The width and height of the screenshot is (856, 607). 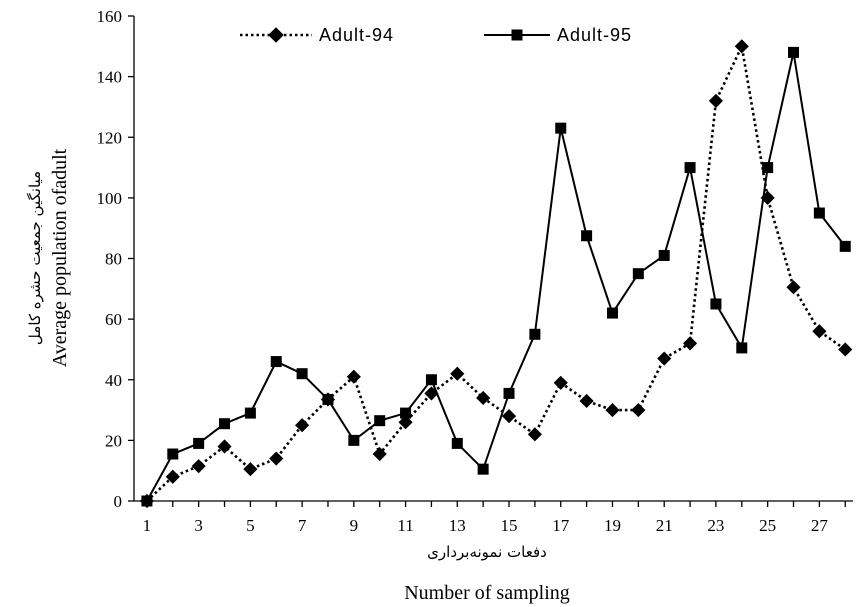 What do you see at coordinates (487, 593) in the screenshot?
I see `x-axis-title: Number of sampling` at bounding box center [487, 593].